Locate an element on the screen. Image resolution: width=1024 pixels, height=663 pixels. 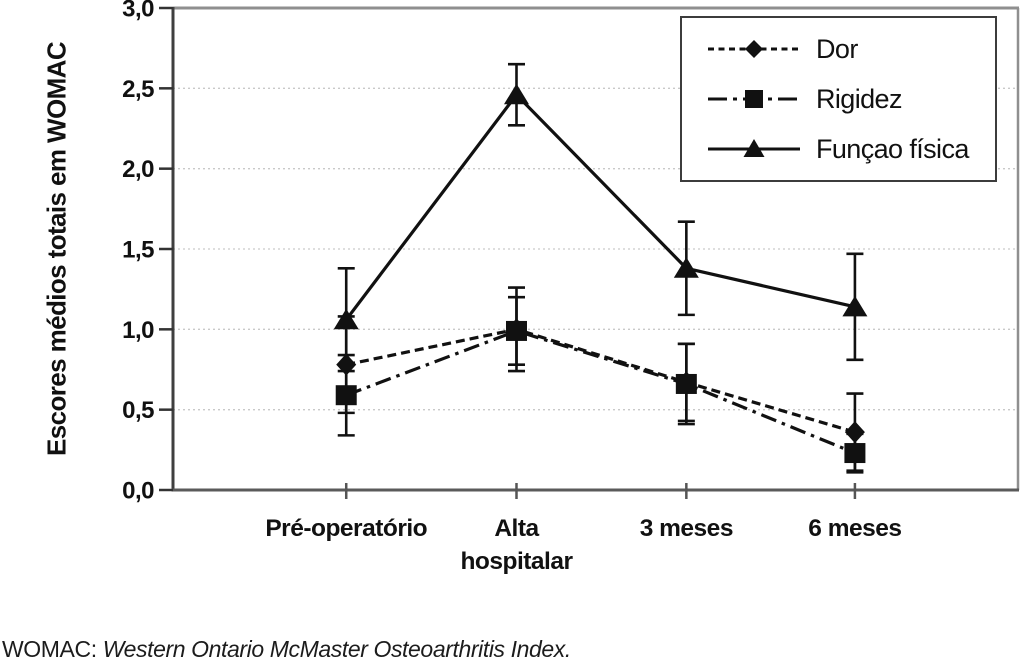
chart-legend: Dor Rigidez Funçao física is located at coordinates (838, 99).